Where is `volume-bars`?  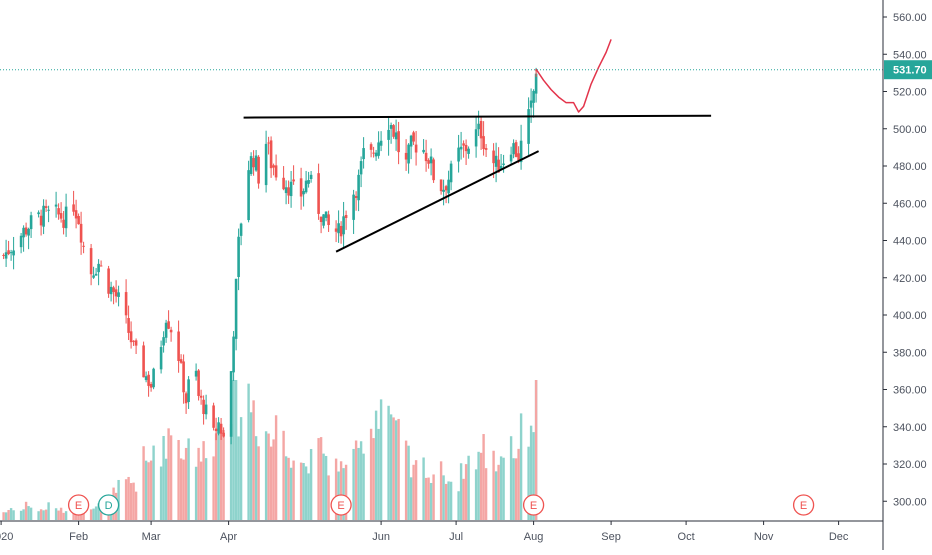
volume-bars is located at coordinates (270, 450).